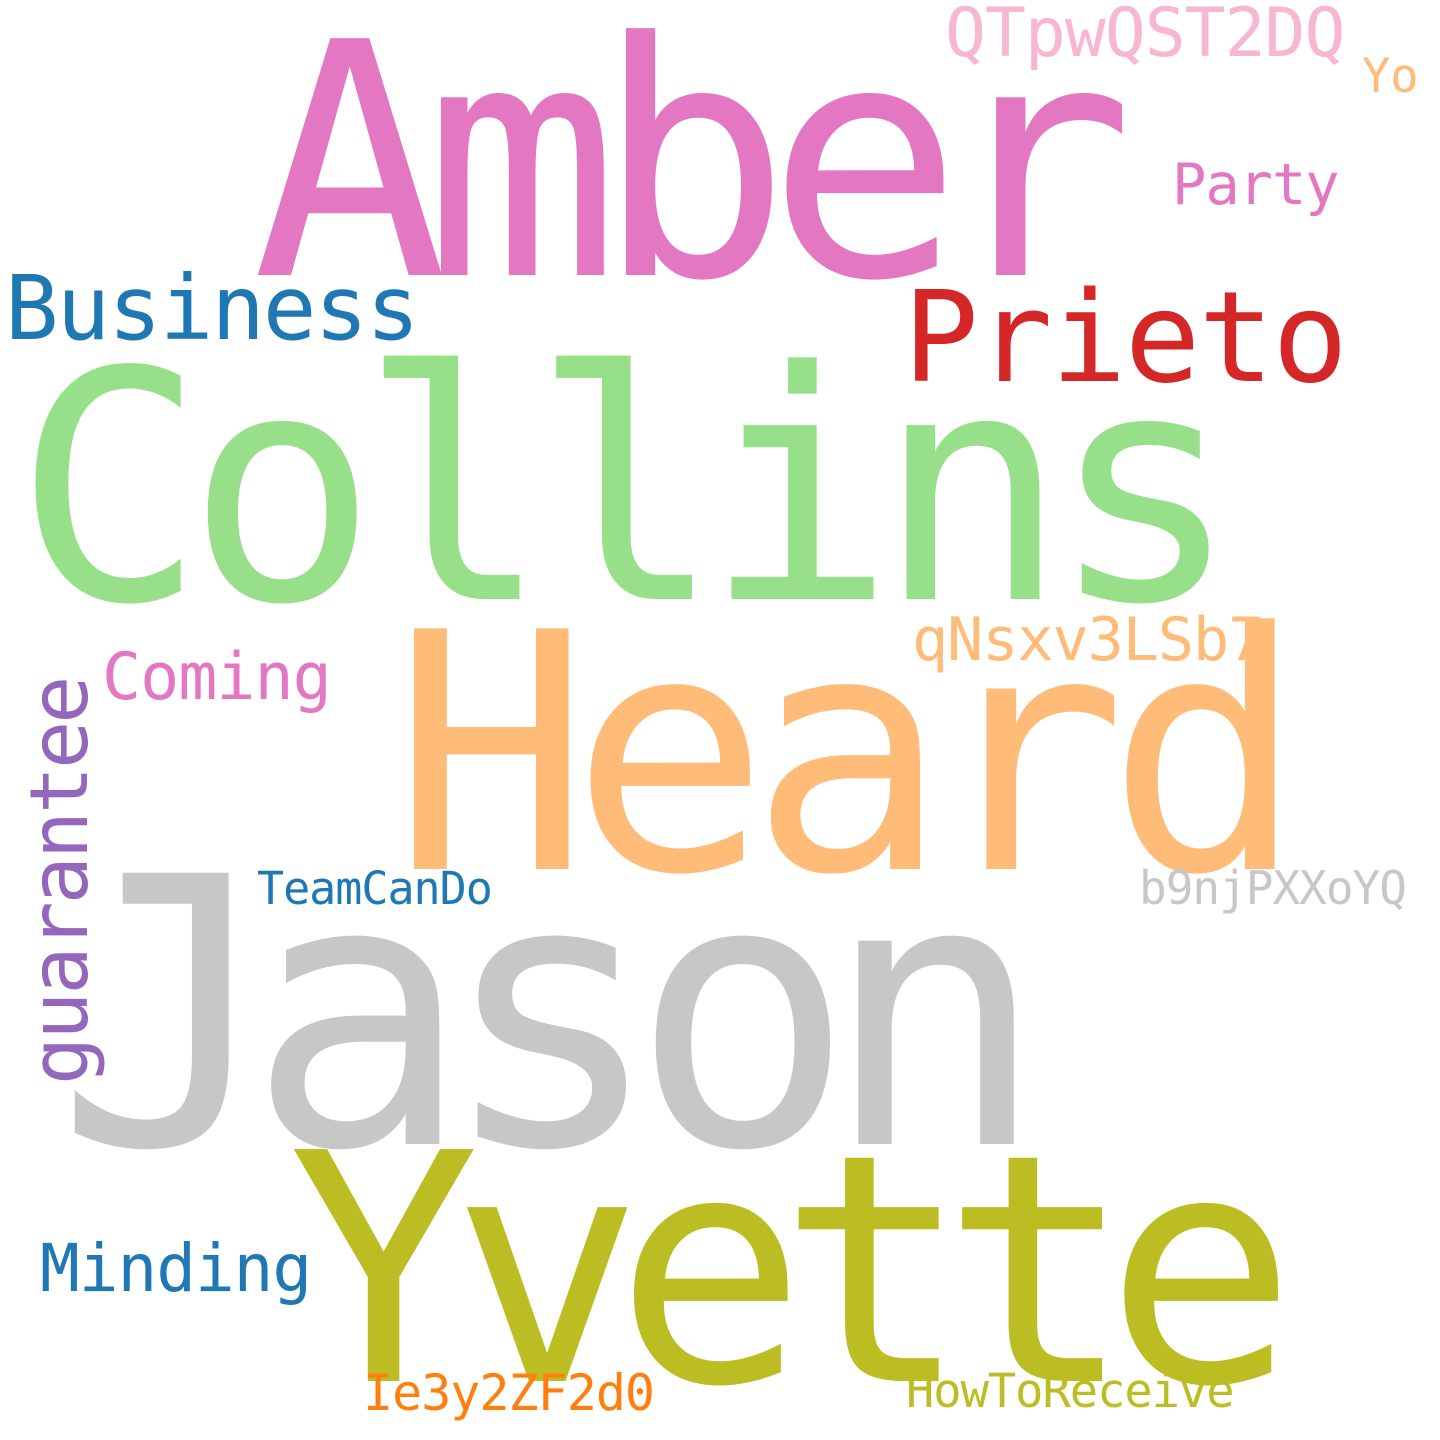 The width and height of the screenshot is (1440, 1440). I want to click on word-ie3y2zf2d0: Ie3y2ZF2d0, so click(509, 1393).